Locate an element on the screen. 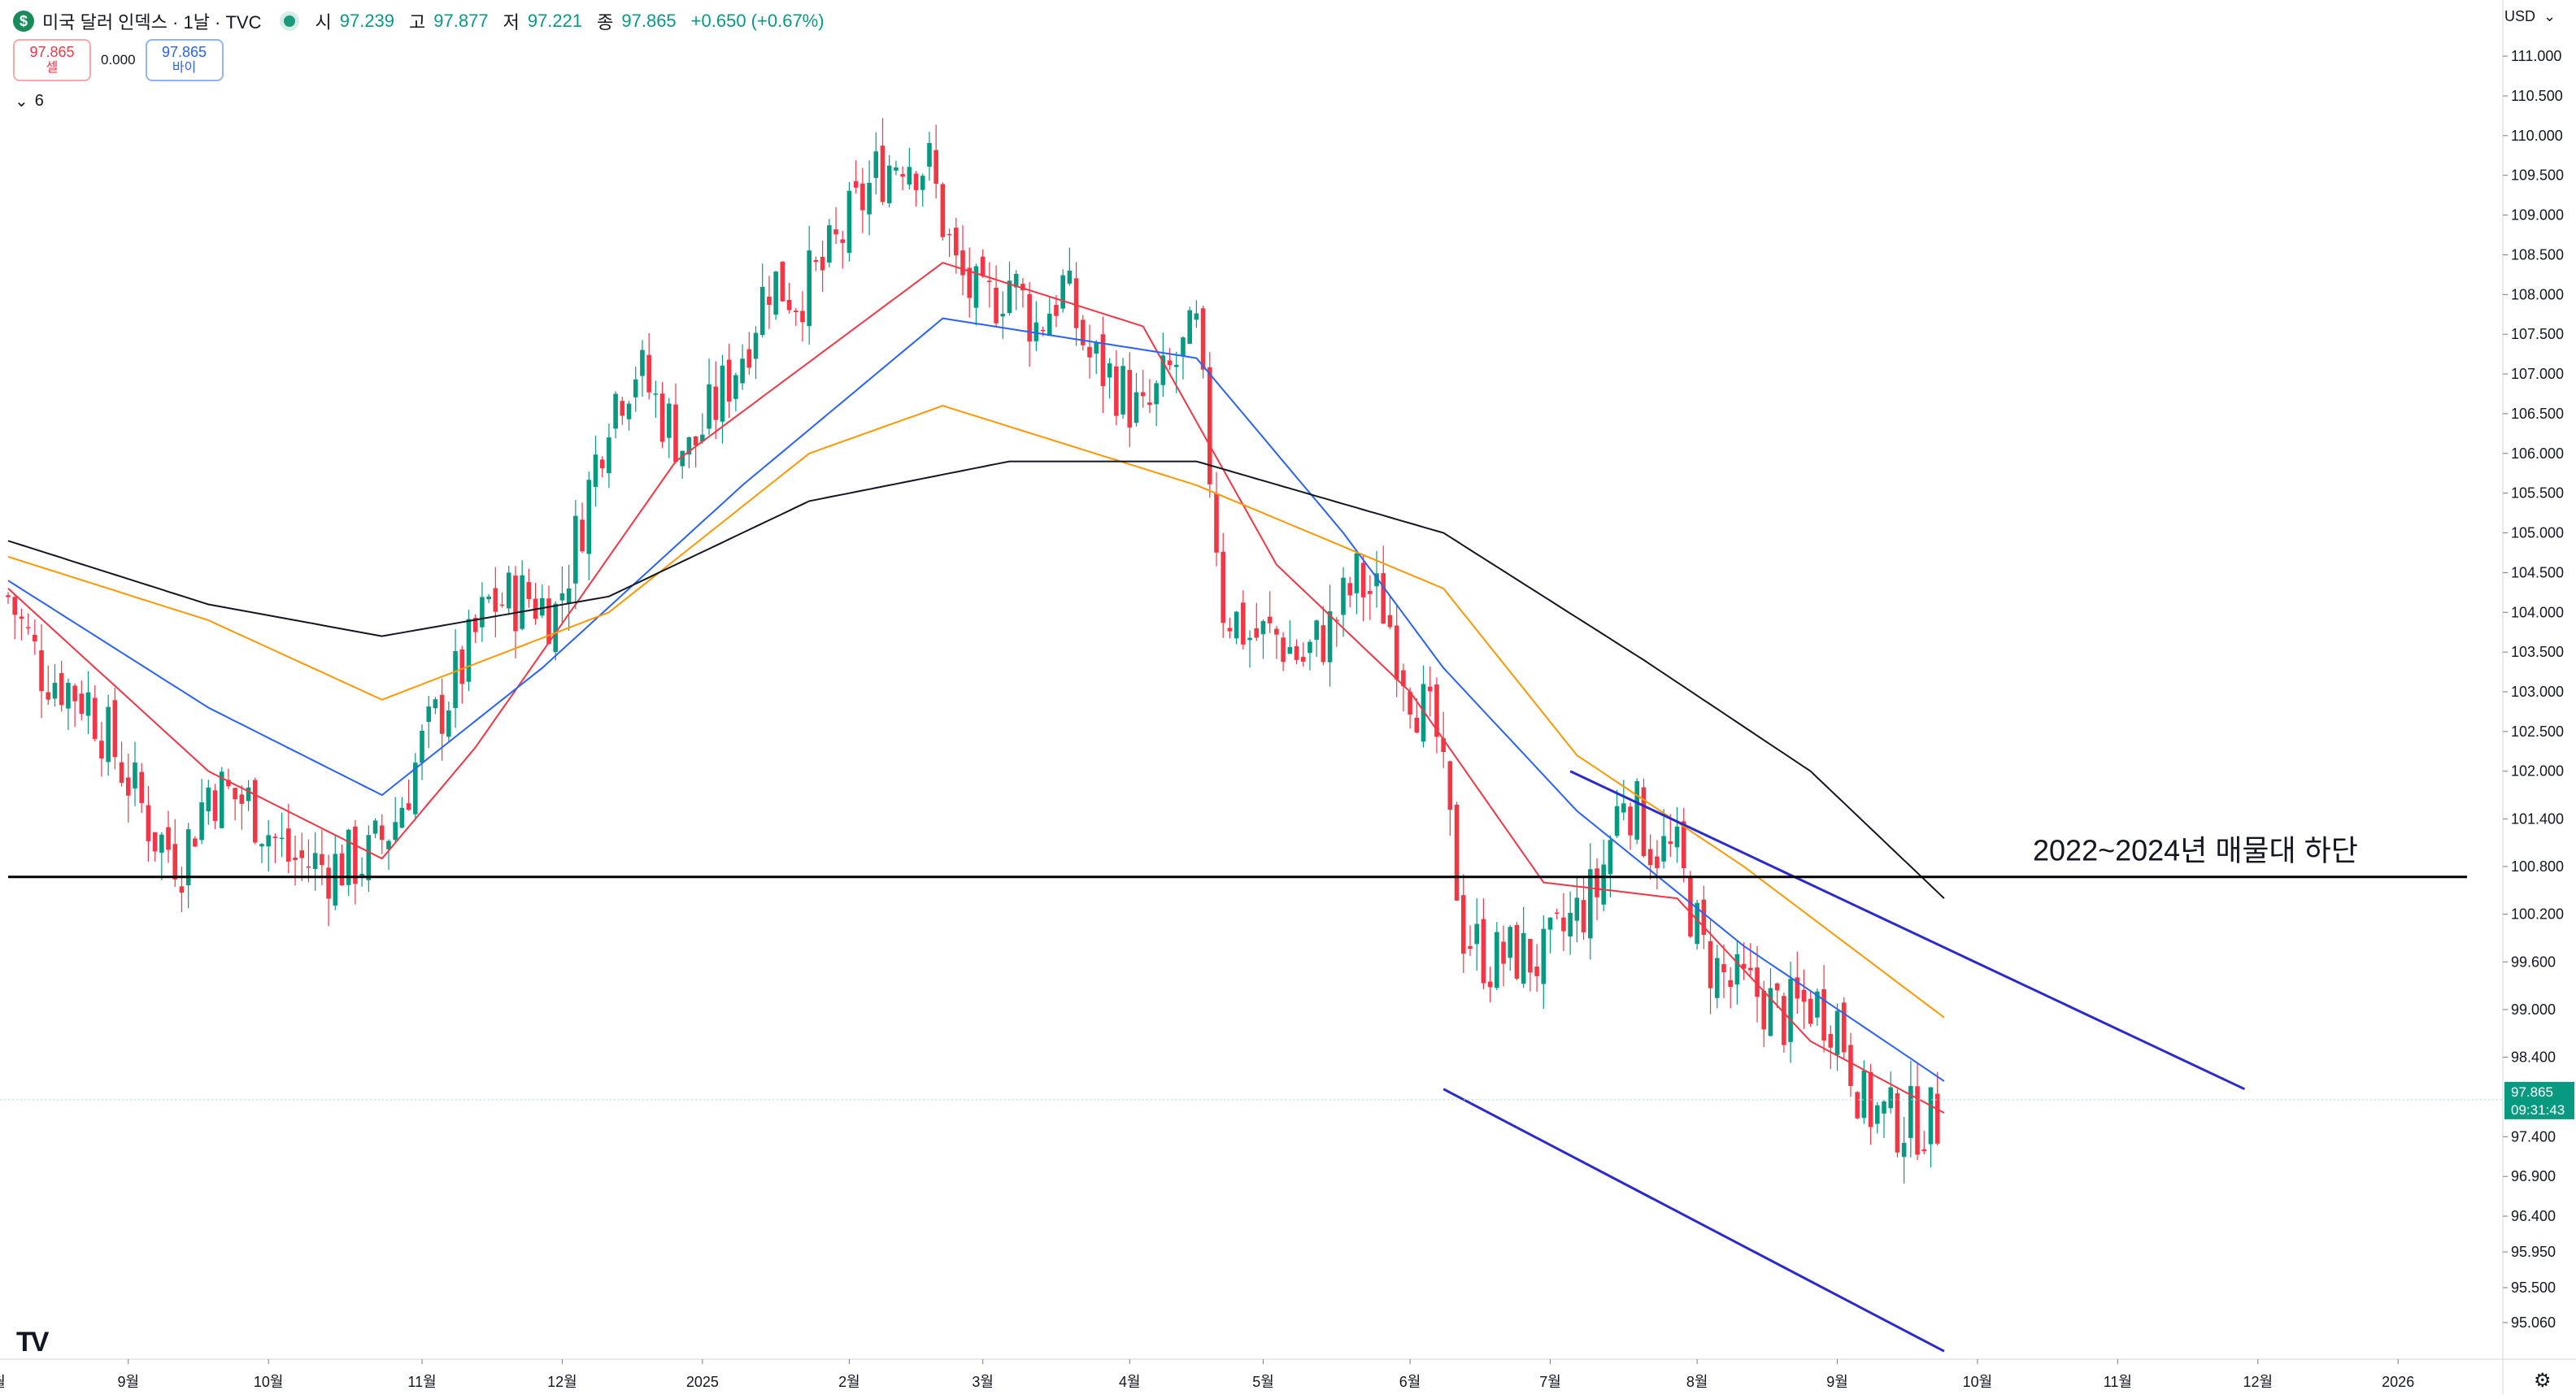  high-value: 97.877 is located at coordinates (461, 21).